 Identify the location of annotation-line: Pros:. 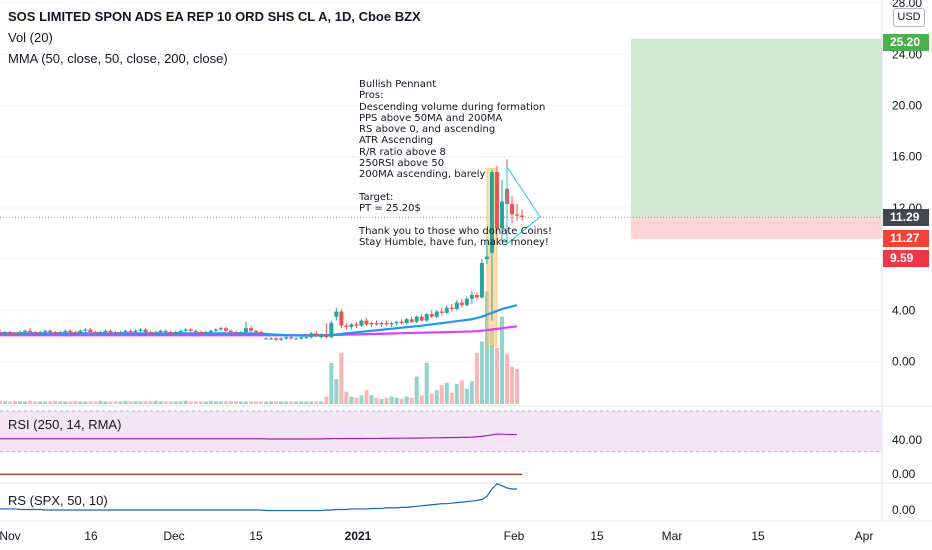
(371, 96).